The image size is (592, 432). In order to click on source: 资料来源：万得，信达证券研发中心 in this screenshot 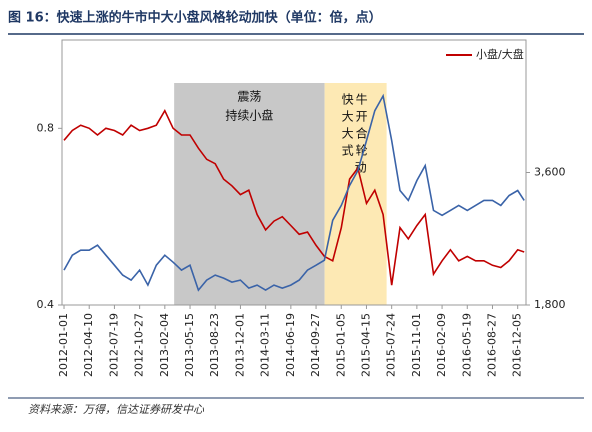, I will do `click(116, 409)`.